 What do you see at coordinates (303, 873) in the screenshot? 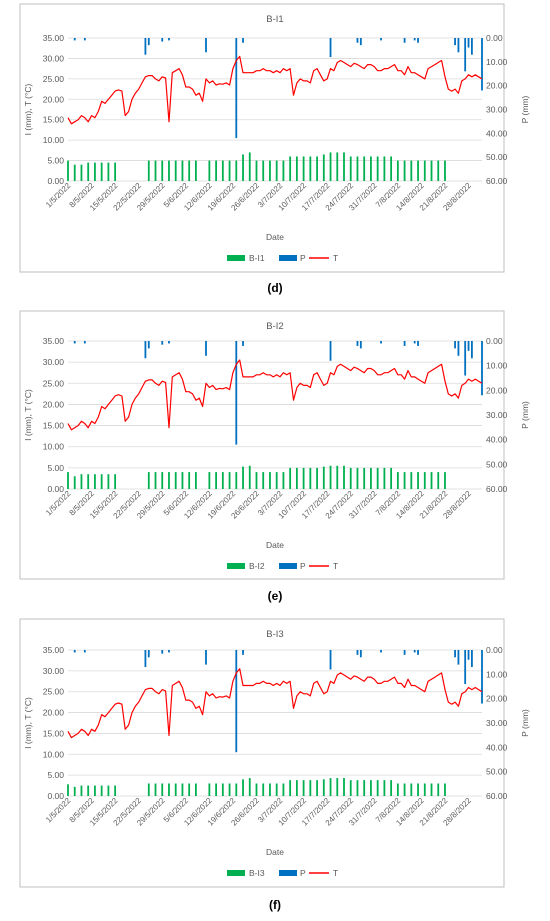
I see `legend-label: P` at bounding box center [303, 873].